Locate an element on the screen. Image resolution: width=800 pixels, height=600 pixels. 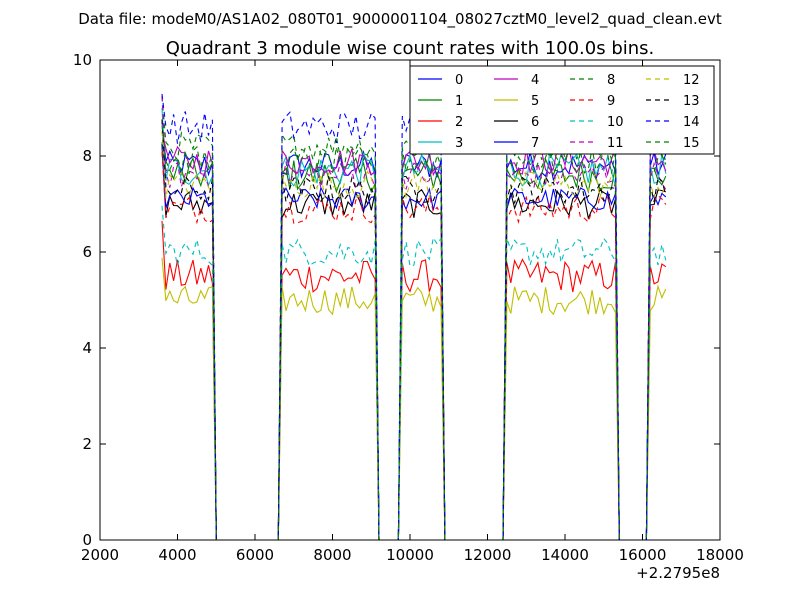
legend-label-6: 6 is located at coordinates (535, 122).